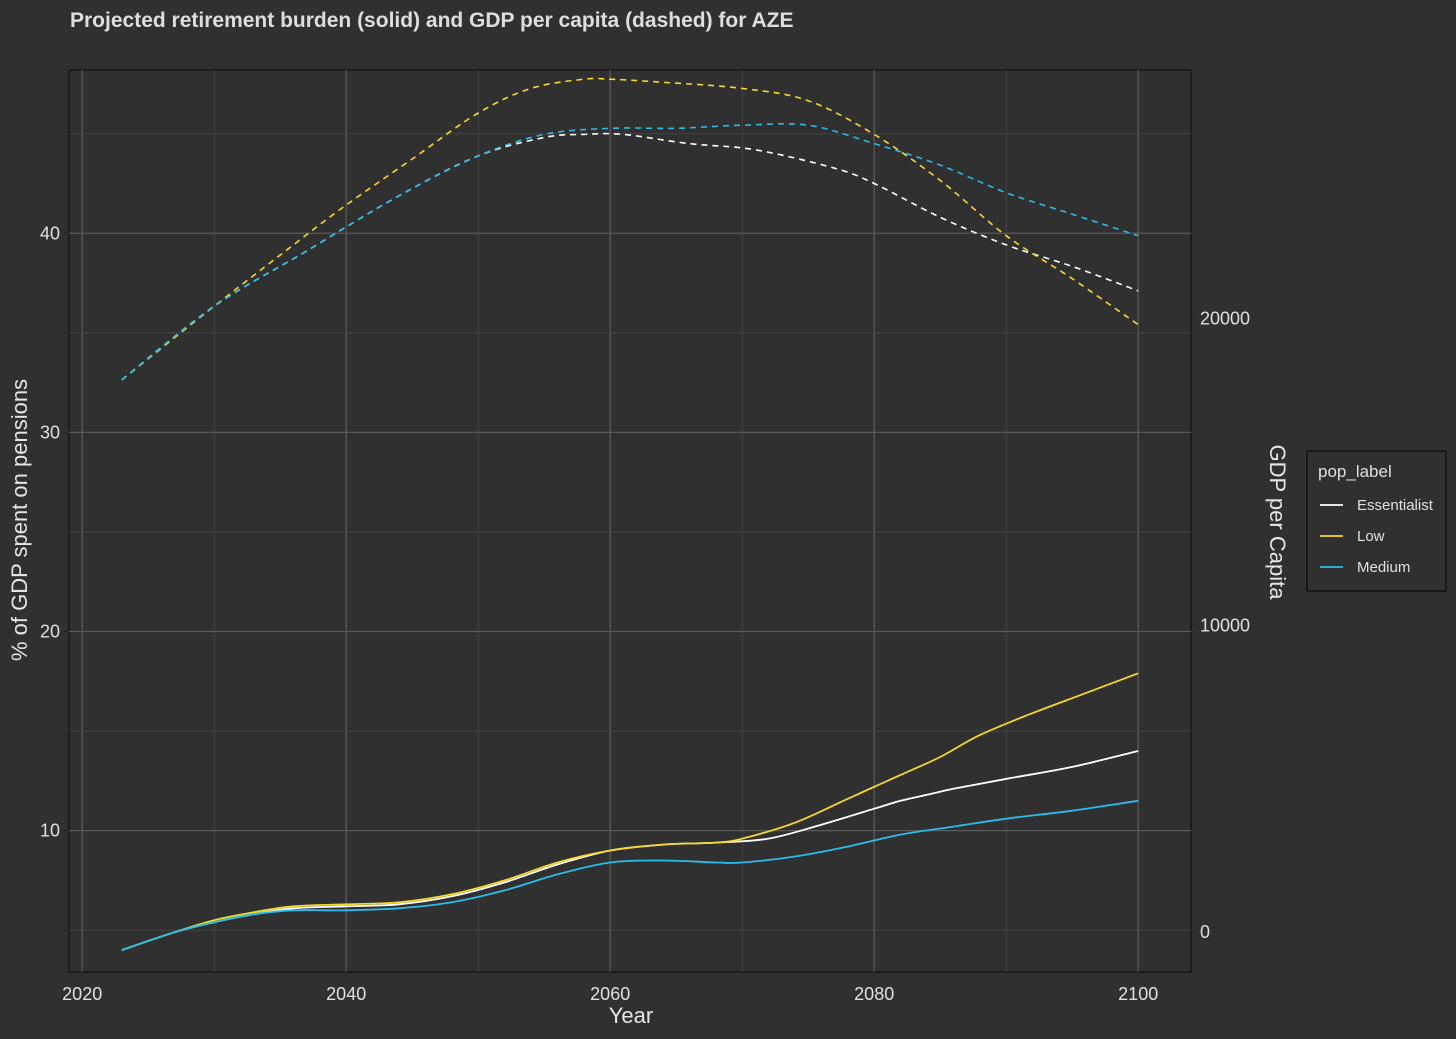 This screenshot has width=1456, height=1039. I want to click on y-axis-title: % of GDP spent on pensions, so click(19, 520).